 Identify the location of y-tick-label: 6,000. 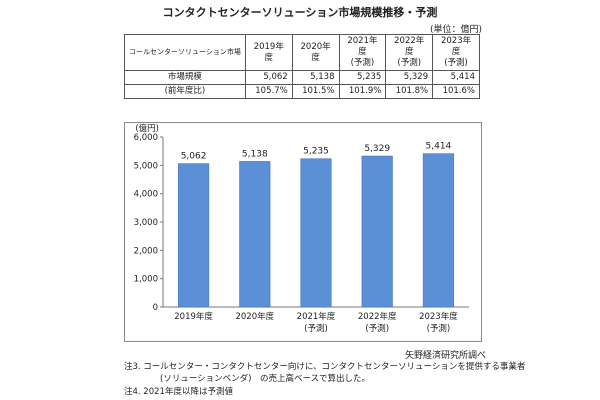
(146, 138).